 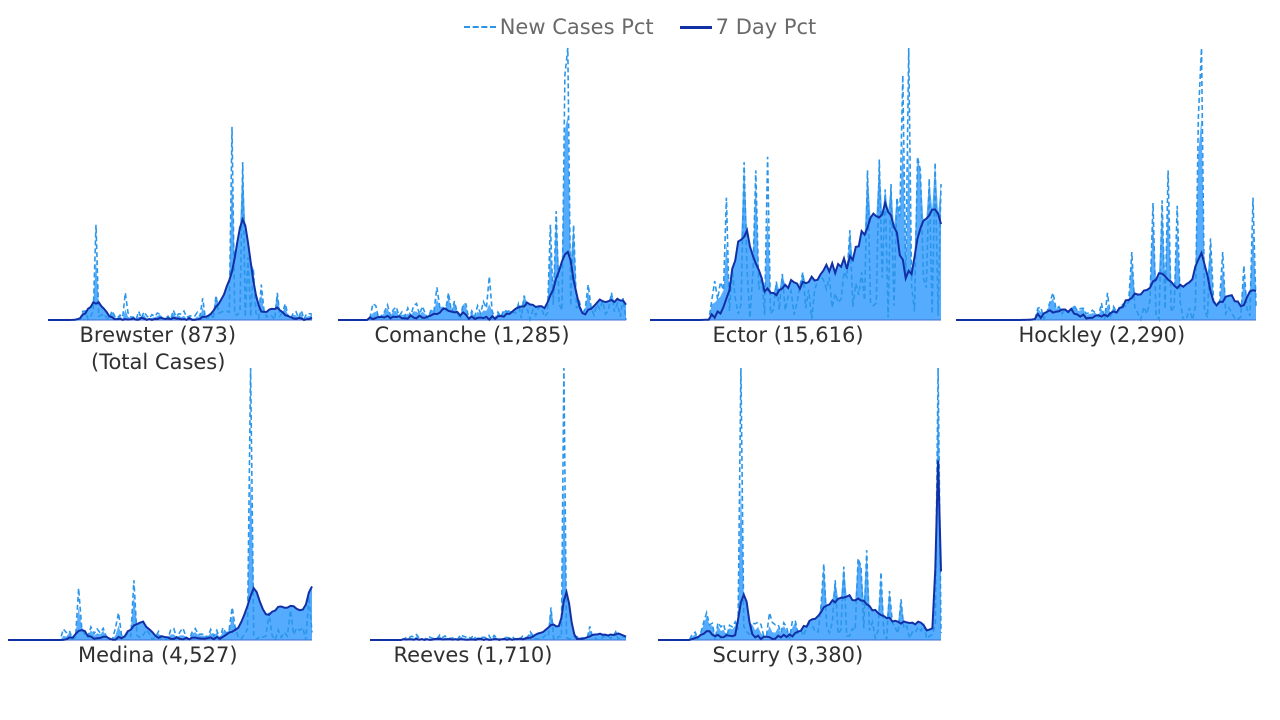 I want to click on panel-hockley, so click(x=1106, y=184).